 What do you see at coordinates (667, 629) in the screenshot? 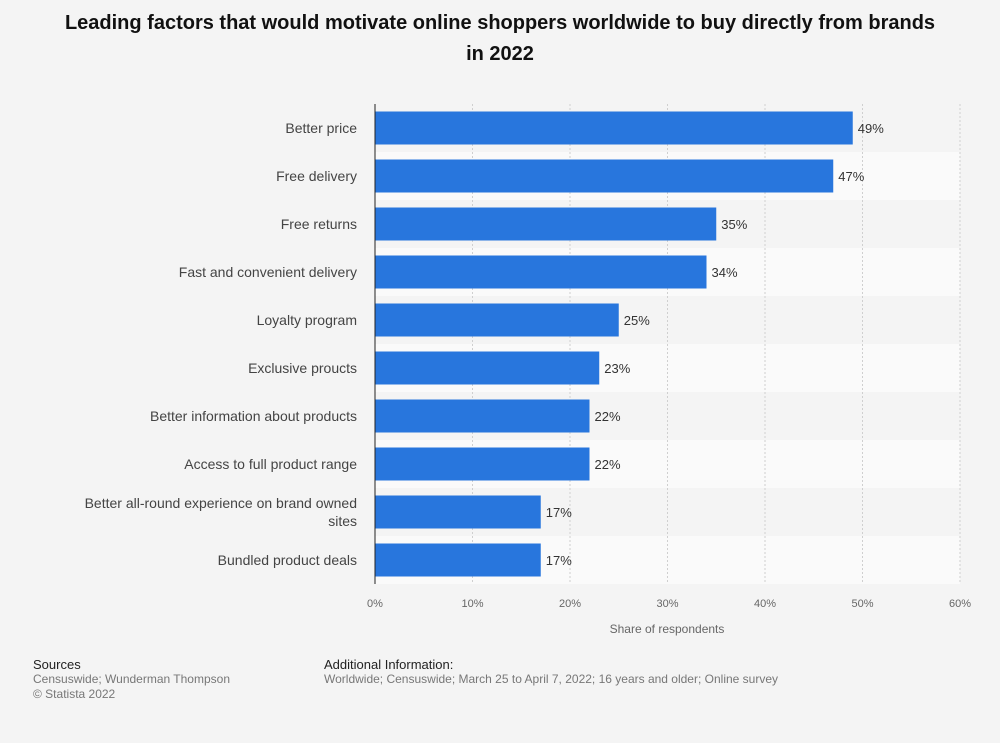
I see `x-axis-label: Share of respondents` at bounding box center [667, 629].